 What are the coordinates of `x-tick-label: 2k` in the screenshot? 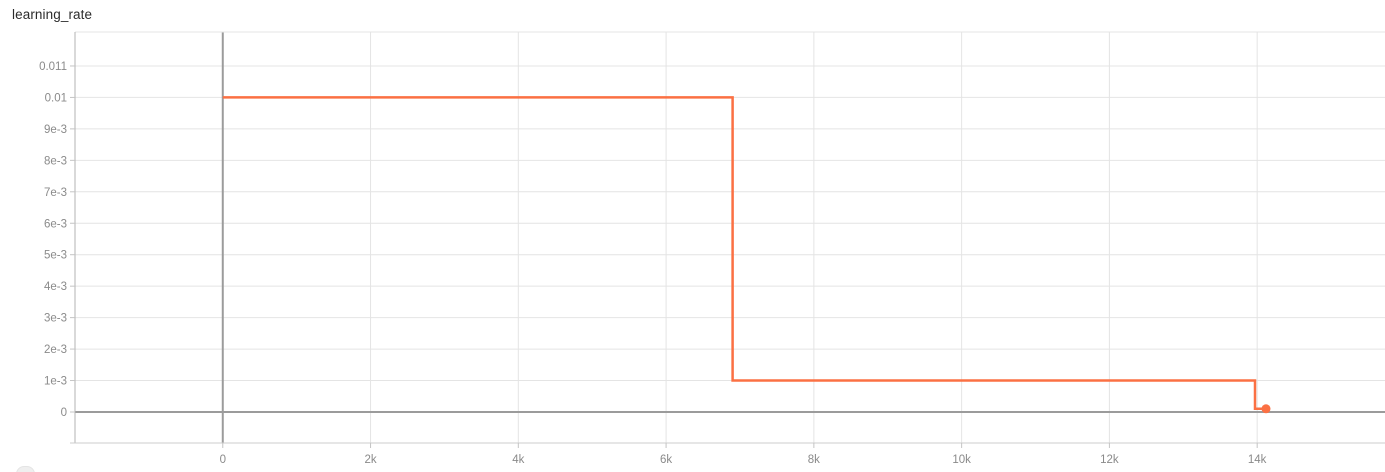 It's located at (370, 460).